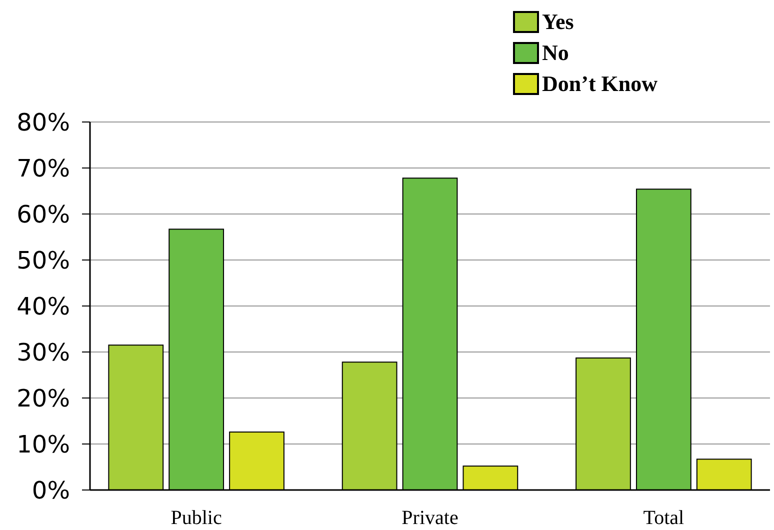 The width and height of the screenshot is (774, 530). Describe the element at coordinates (600, 83) in the screenshot. I see `legend-label: Don’t Know` at that location.